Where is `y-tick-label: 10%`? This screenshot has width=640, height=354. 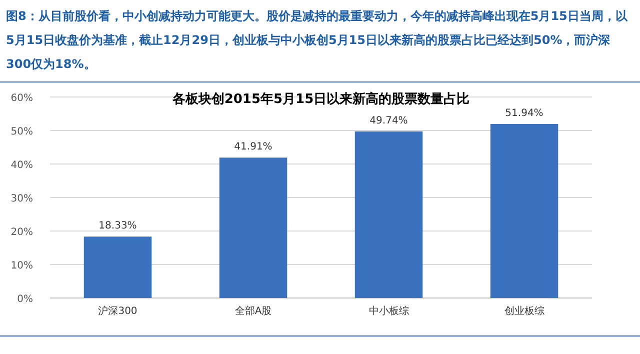 y-tick-label: 10% is located at coordinates (21, 266).